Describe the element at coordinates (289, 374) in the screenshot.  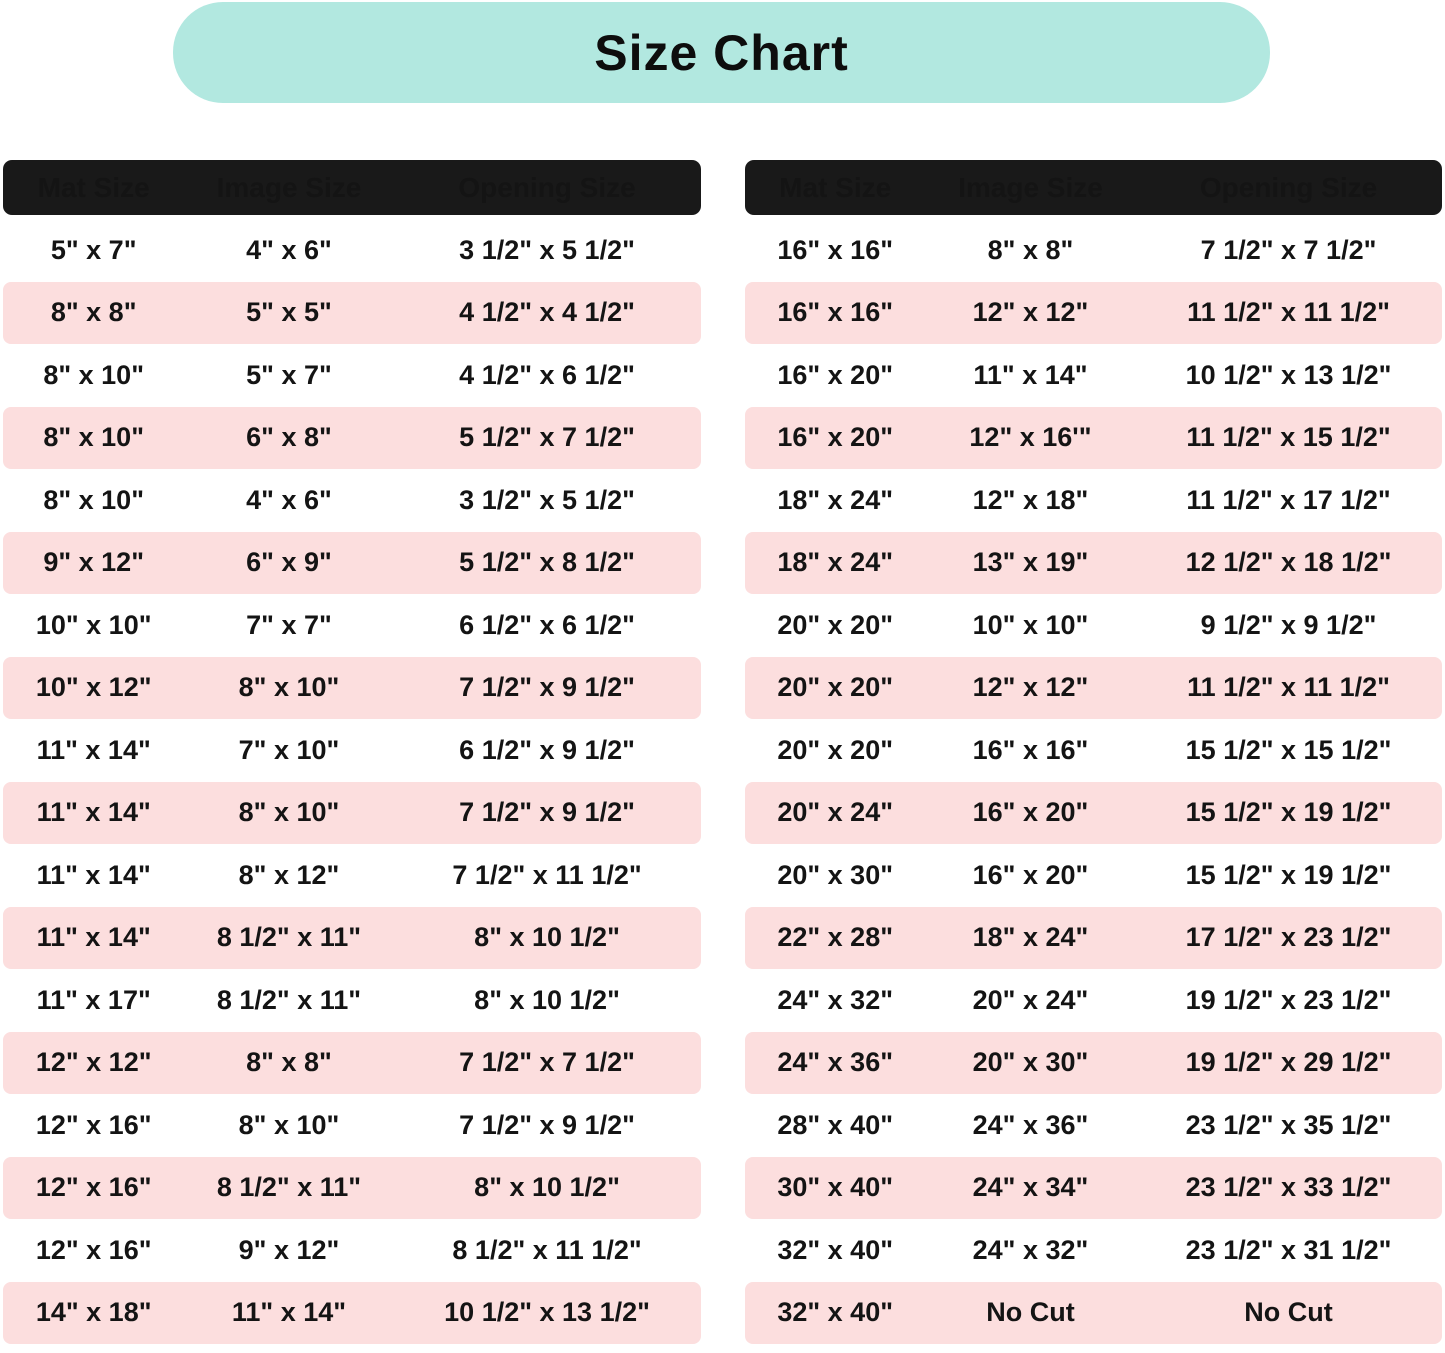
I see `table-cell: 5" x 7"` at that location.